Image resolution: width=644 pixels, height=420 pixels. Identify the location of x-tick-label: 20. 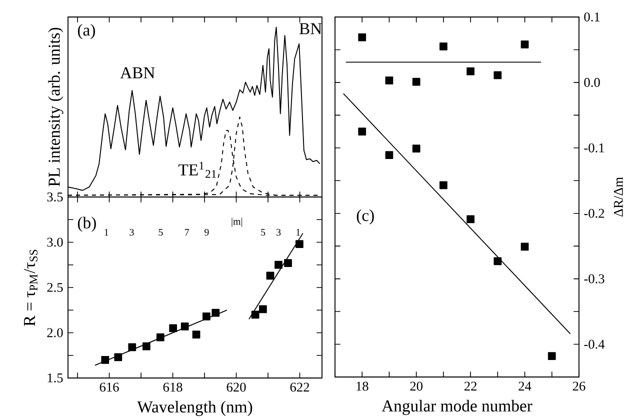
(416, 386).